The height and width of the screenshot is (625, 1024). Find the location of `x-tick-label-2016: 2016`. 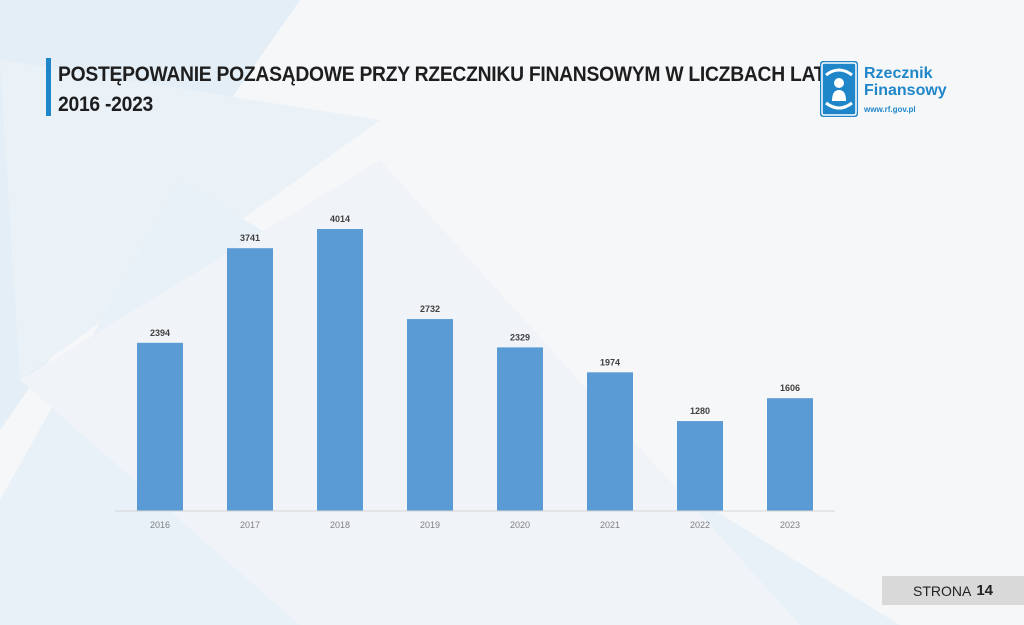

x-tick-label-2016: 2016 is located at coordinates (160, 525).